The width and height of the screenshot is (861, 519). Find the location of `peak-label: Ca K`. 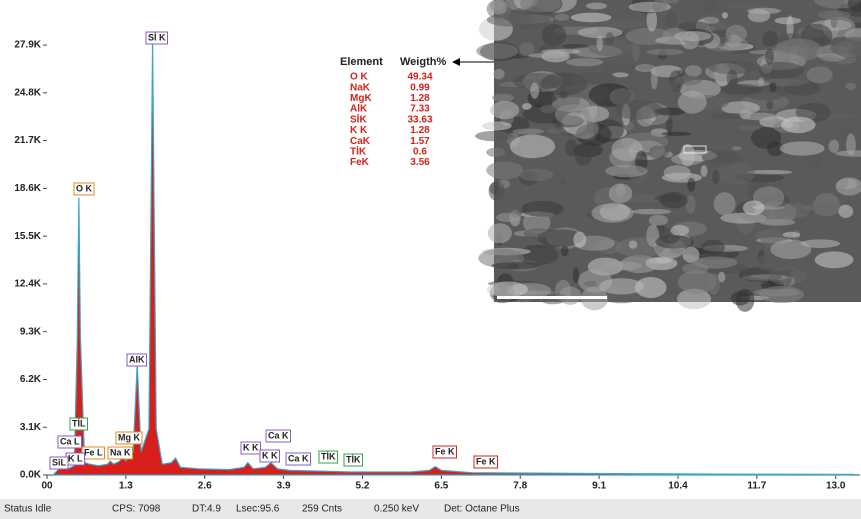

peak-label: Ca K is located at coordinates (298, 458).